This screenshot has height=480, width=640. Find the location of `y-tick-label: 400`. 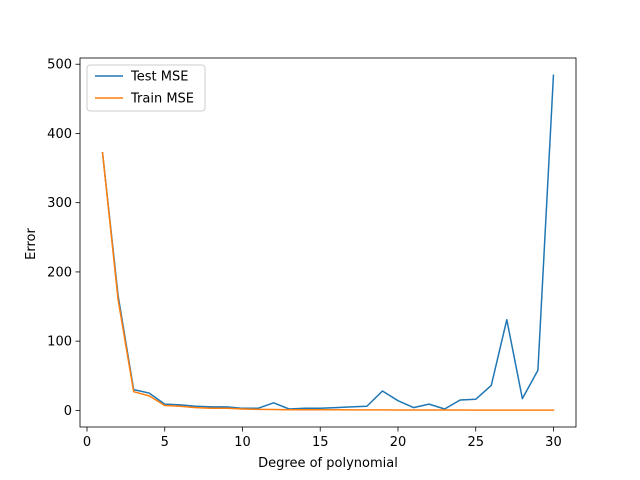

y-tick-label: 400 is located at coordinates (59, 134).